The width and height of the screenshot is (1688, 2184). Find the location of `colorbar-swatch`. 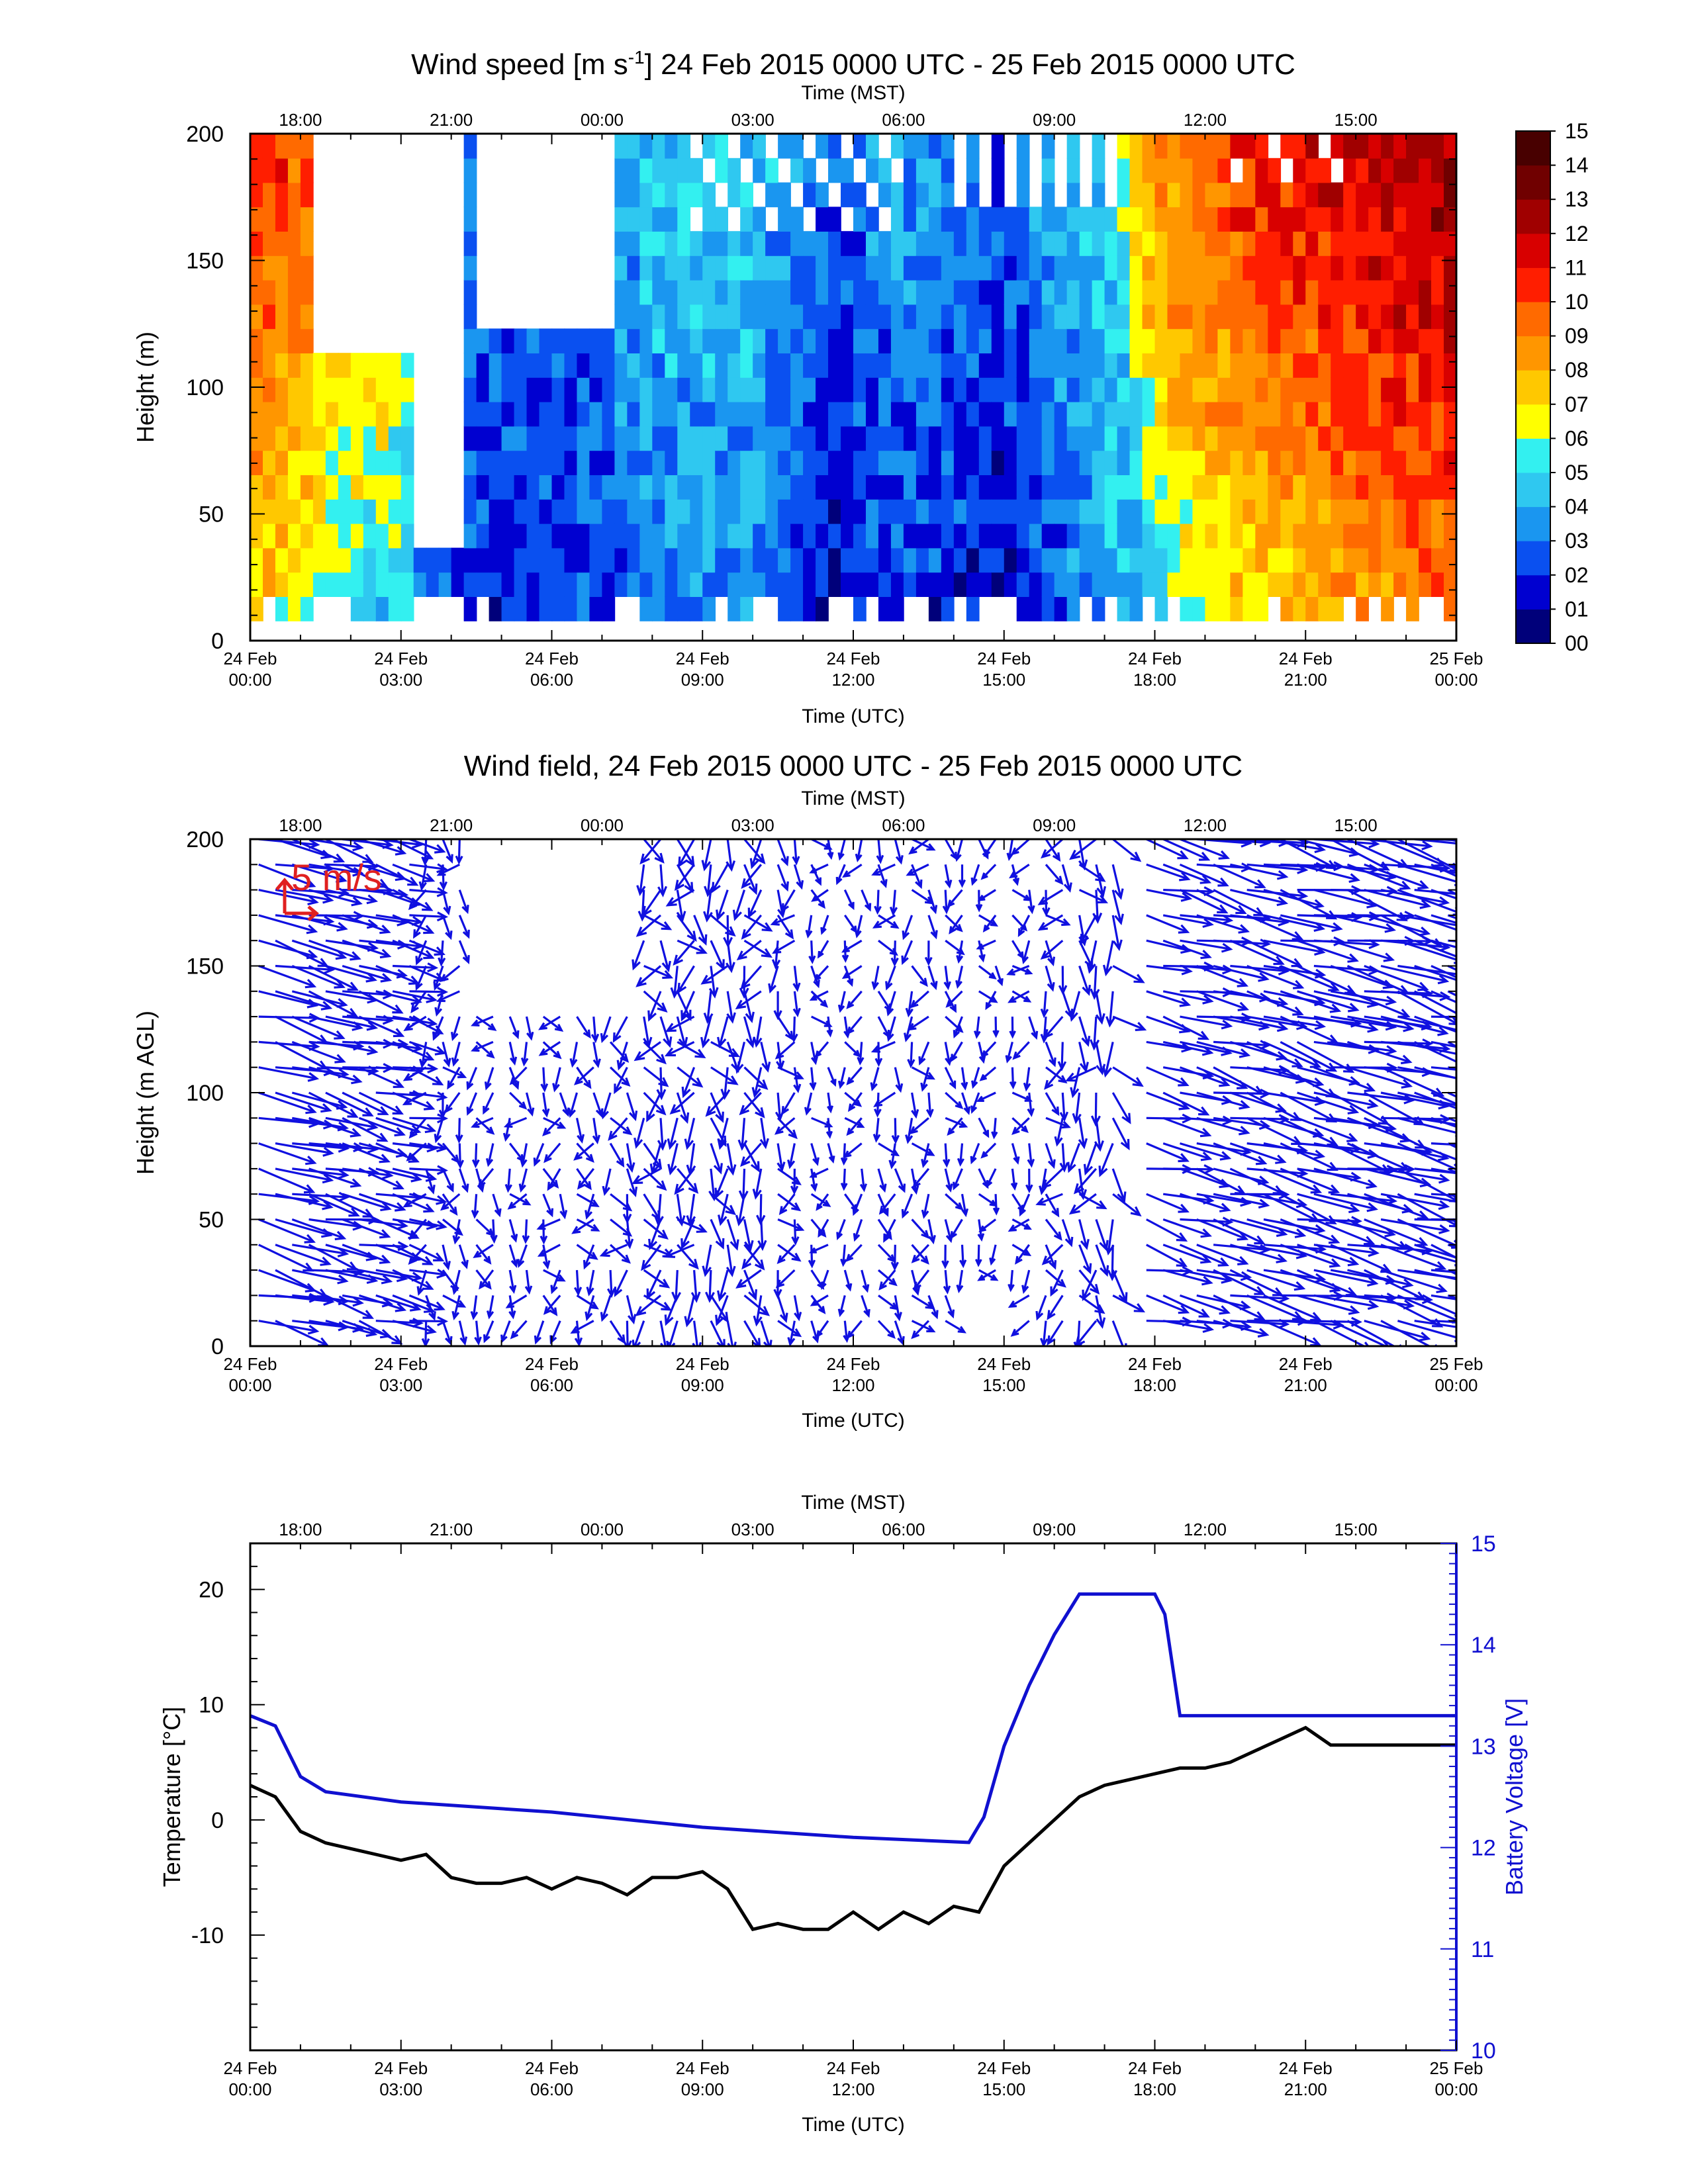

colorbar-swatch is located at coordinates (1533, 251).